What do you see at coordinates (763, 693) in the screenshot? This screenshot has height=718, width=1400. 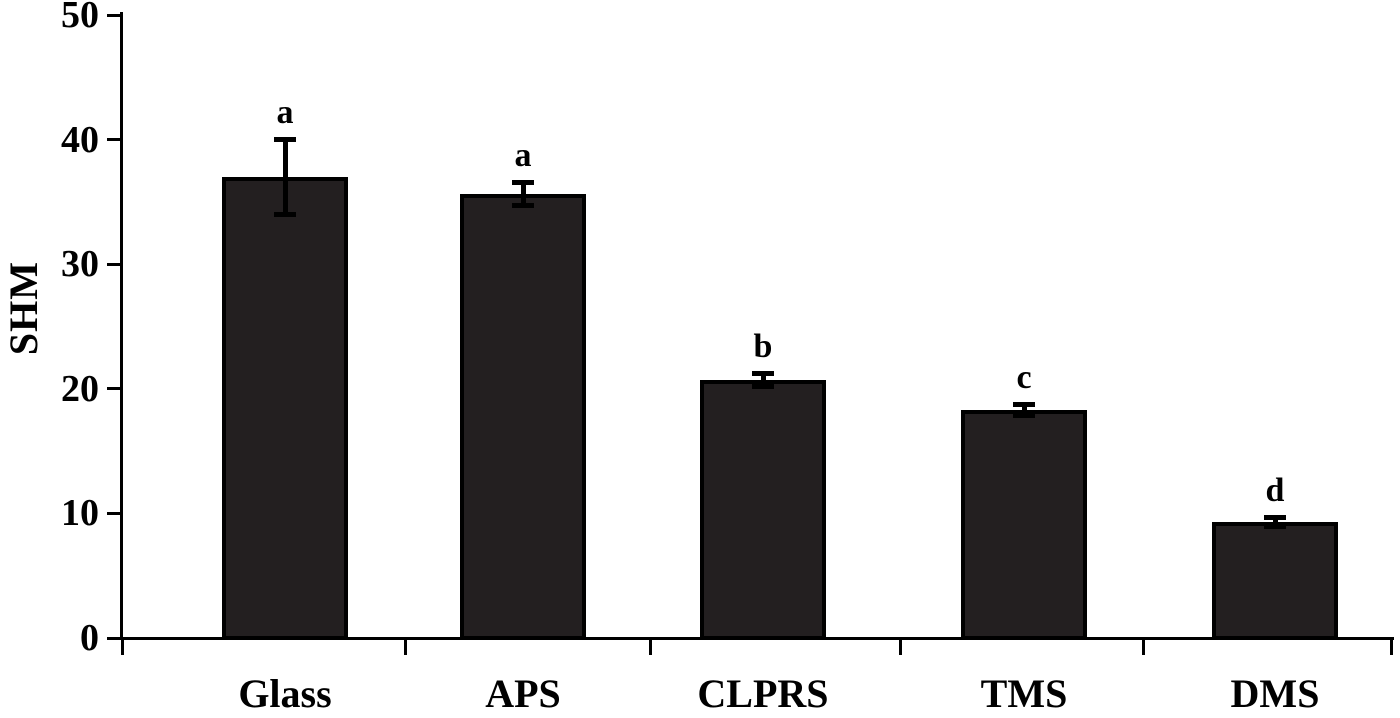 I see `x-axis-label: CLPRS` at bounding box center [763, 693].